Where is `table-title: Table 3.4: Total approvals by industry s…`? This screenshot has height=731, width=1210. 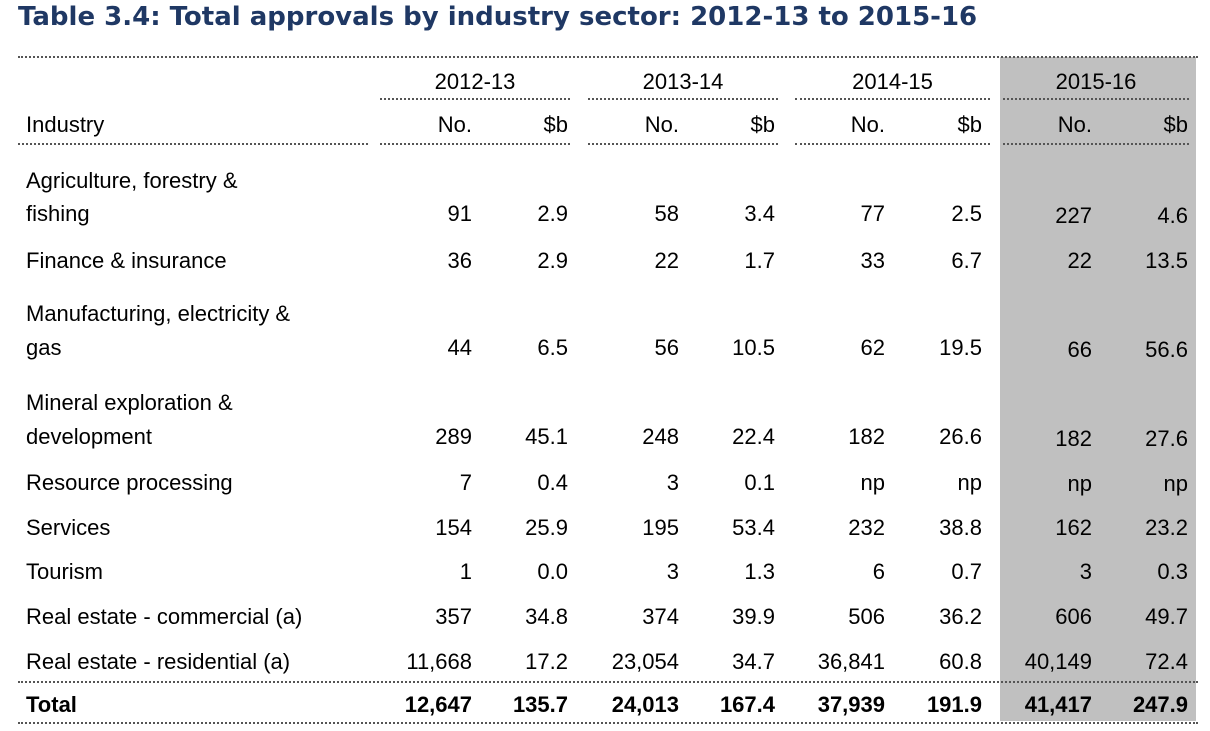 table-title: Table 3.4: Total approvals by industry s… is located at coordinates (498, 17).